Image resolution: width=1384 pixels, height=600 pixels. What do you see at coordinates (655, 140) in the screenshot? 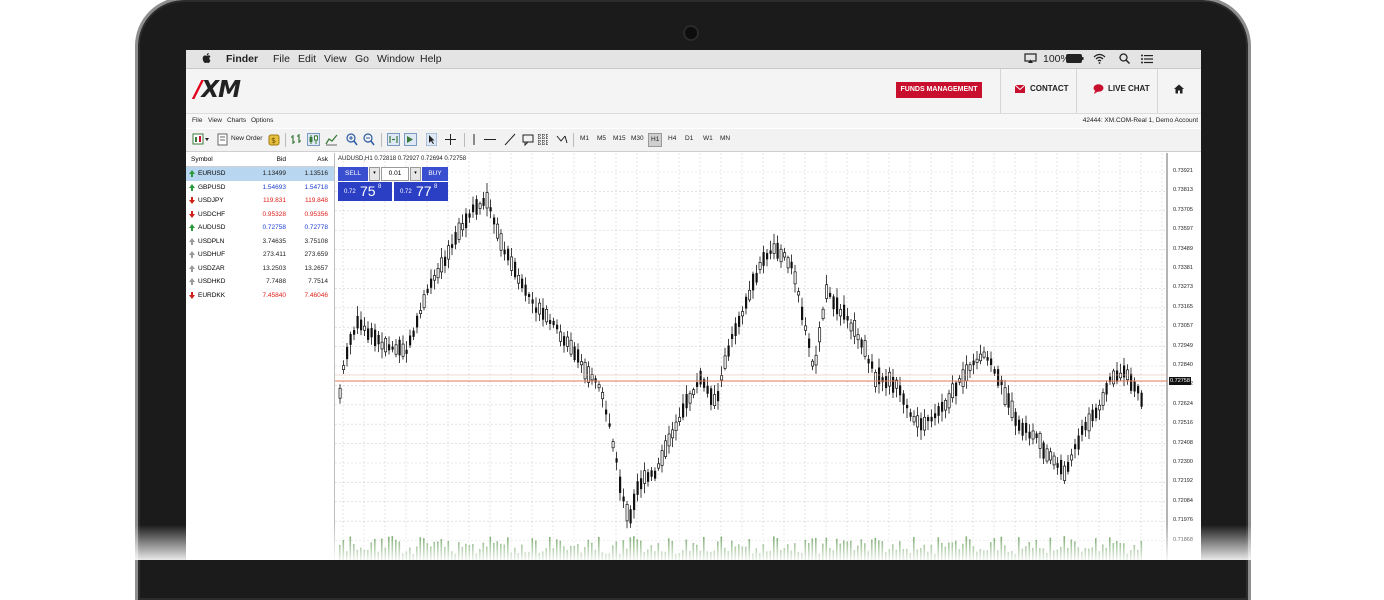
I see `timeframe-h1: H1` at bounding box center [655, 140].